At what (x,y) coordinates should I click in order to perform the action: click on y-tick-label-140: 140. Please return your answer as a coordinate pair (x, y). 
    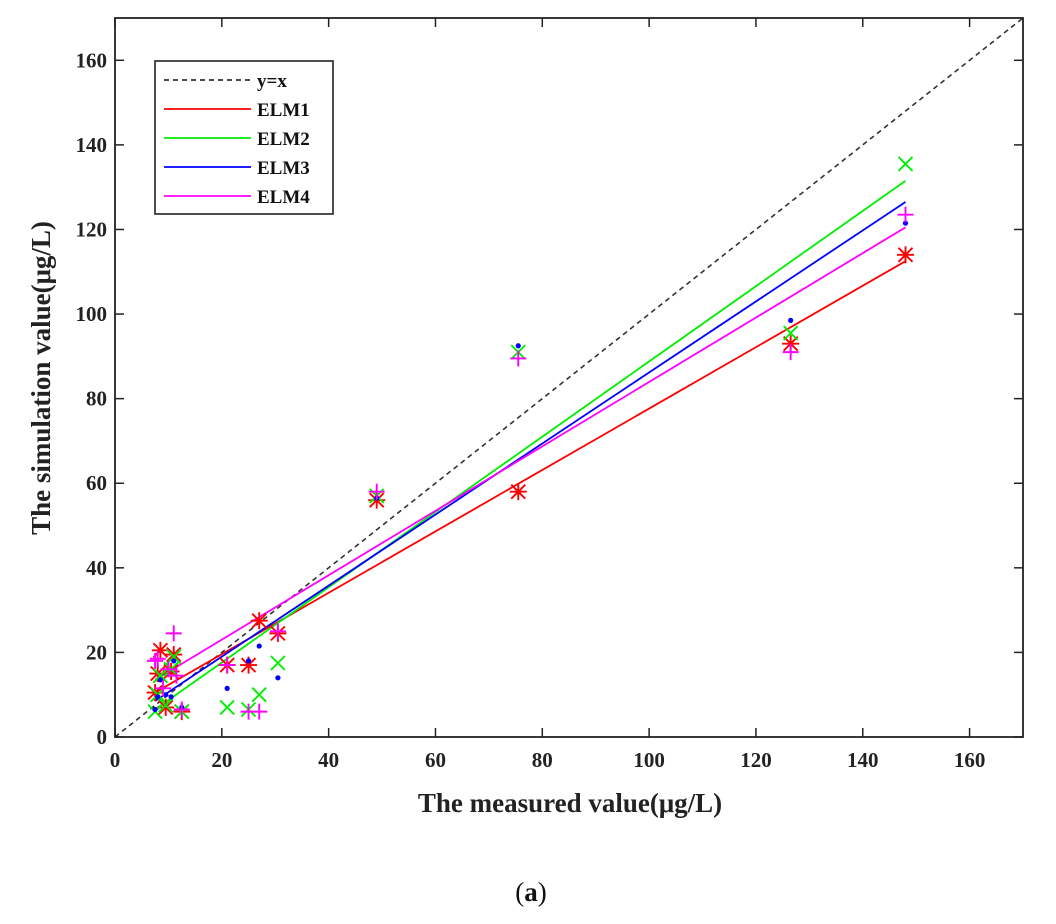
    Looking at the image, I should click on (92, 145).